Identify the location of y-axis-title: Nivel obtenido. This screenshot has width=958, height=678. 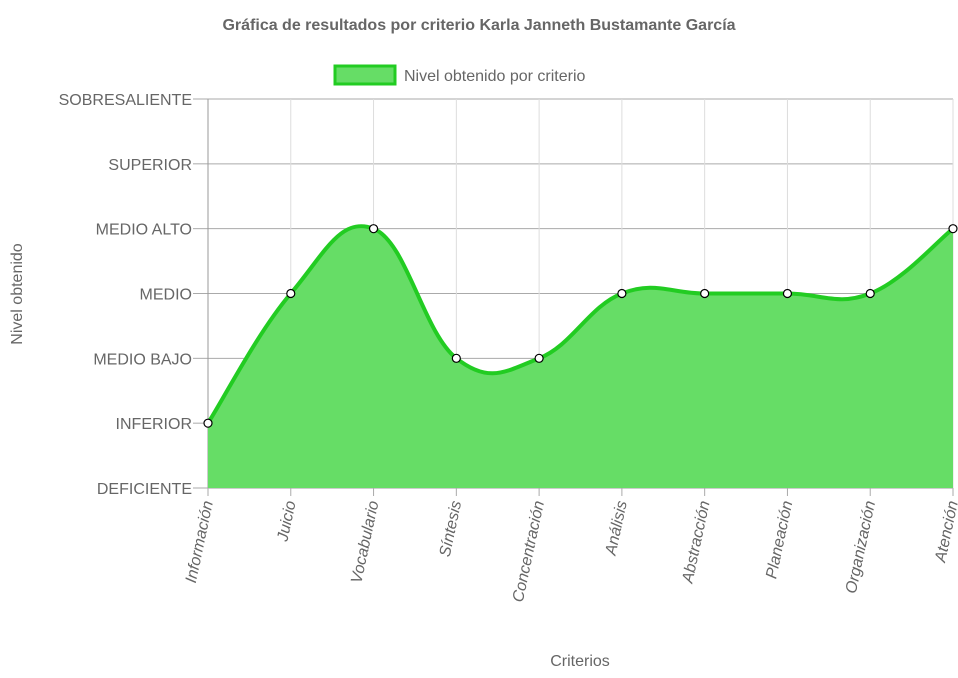
(17, 294).